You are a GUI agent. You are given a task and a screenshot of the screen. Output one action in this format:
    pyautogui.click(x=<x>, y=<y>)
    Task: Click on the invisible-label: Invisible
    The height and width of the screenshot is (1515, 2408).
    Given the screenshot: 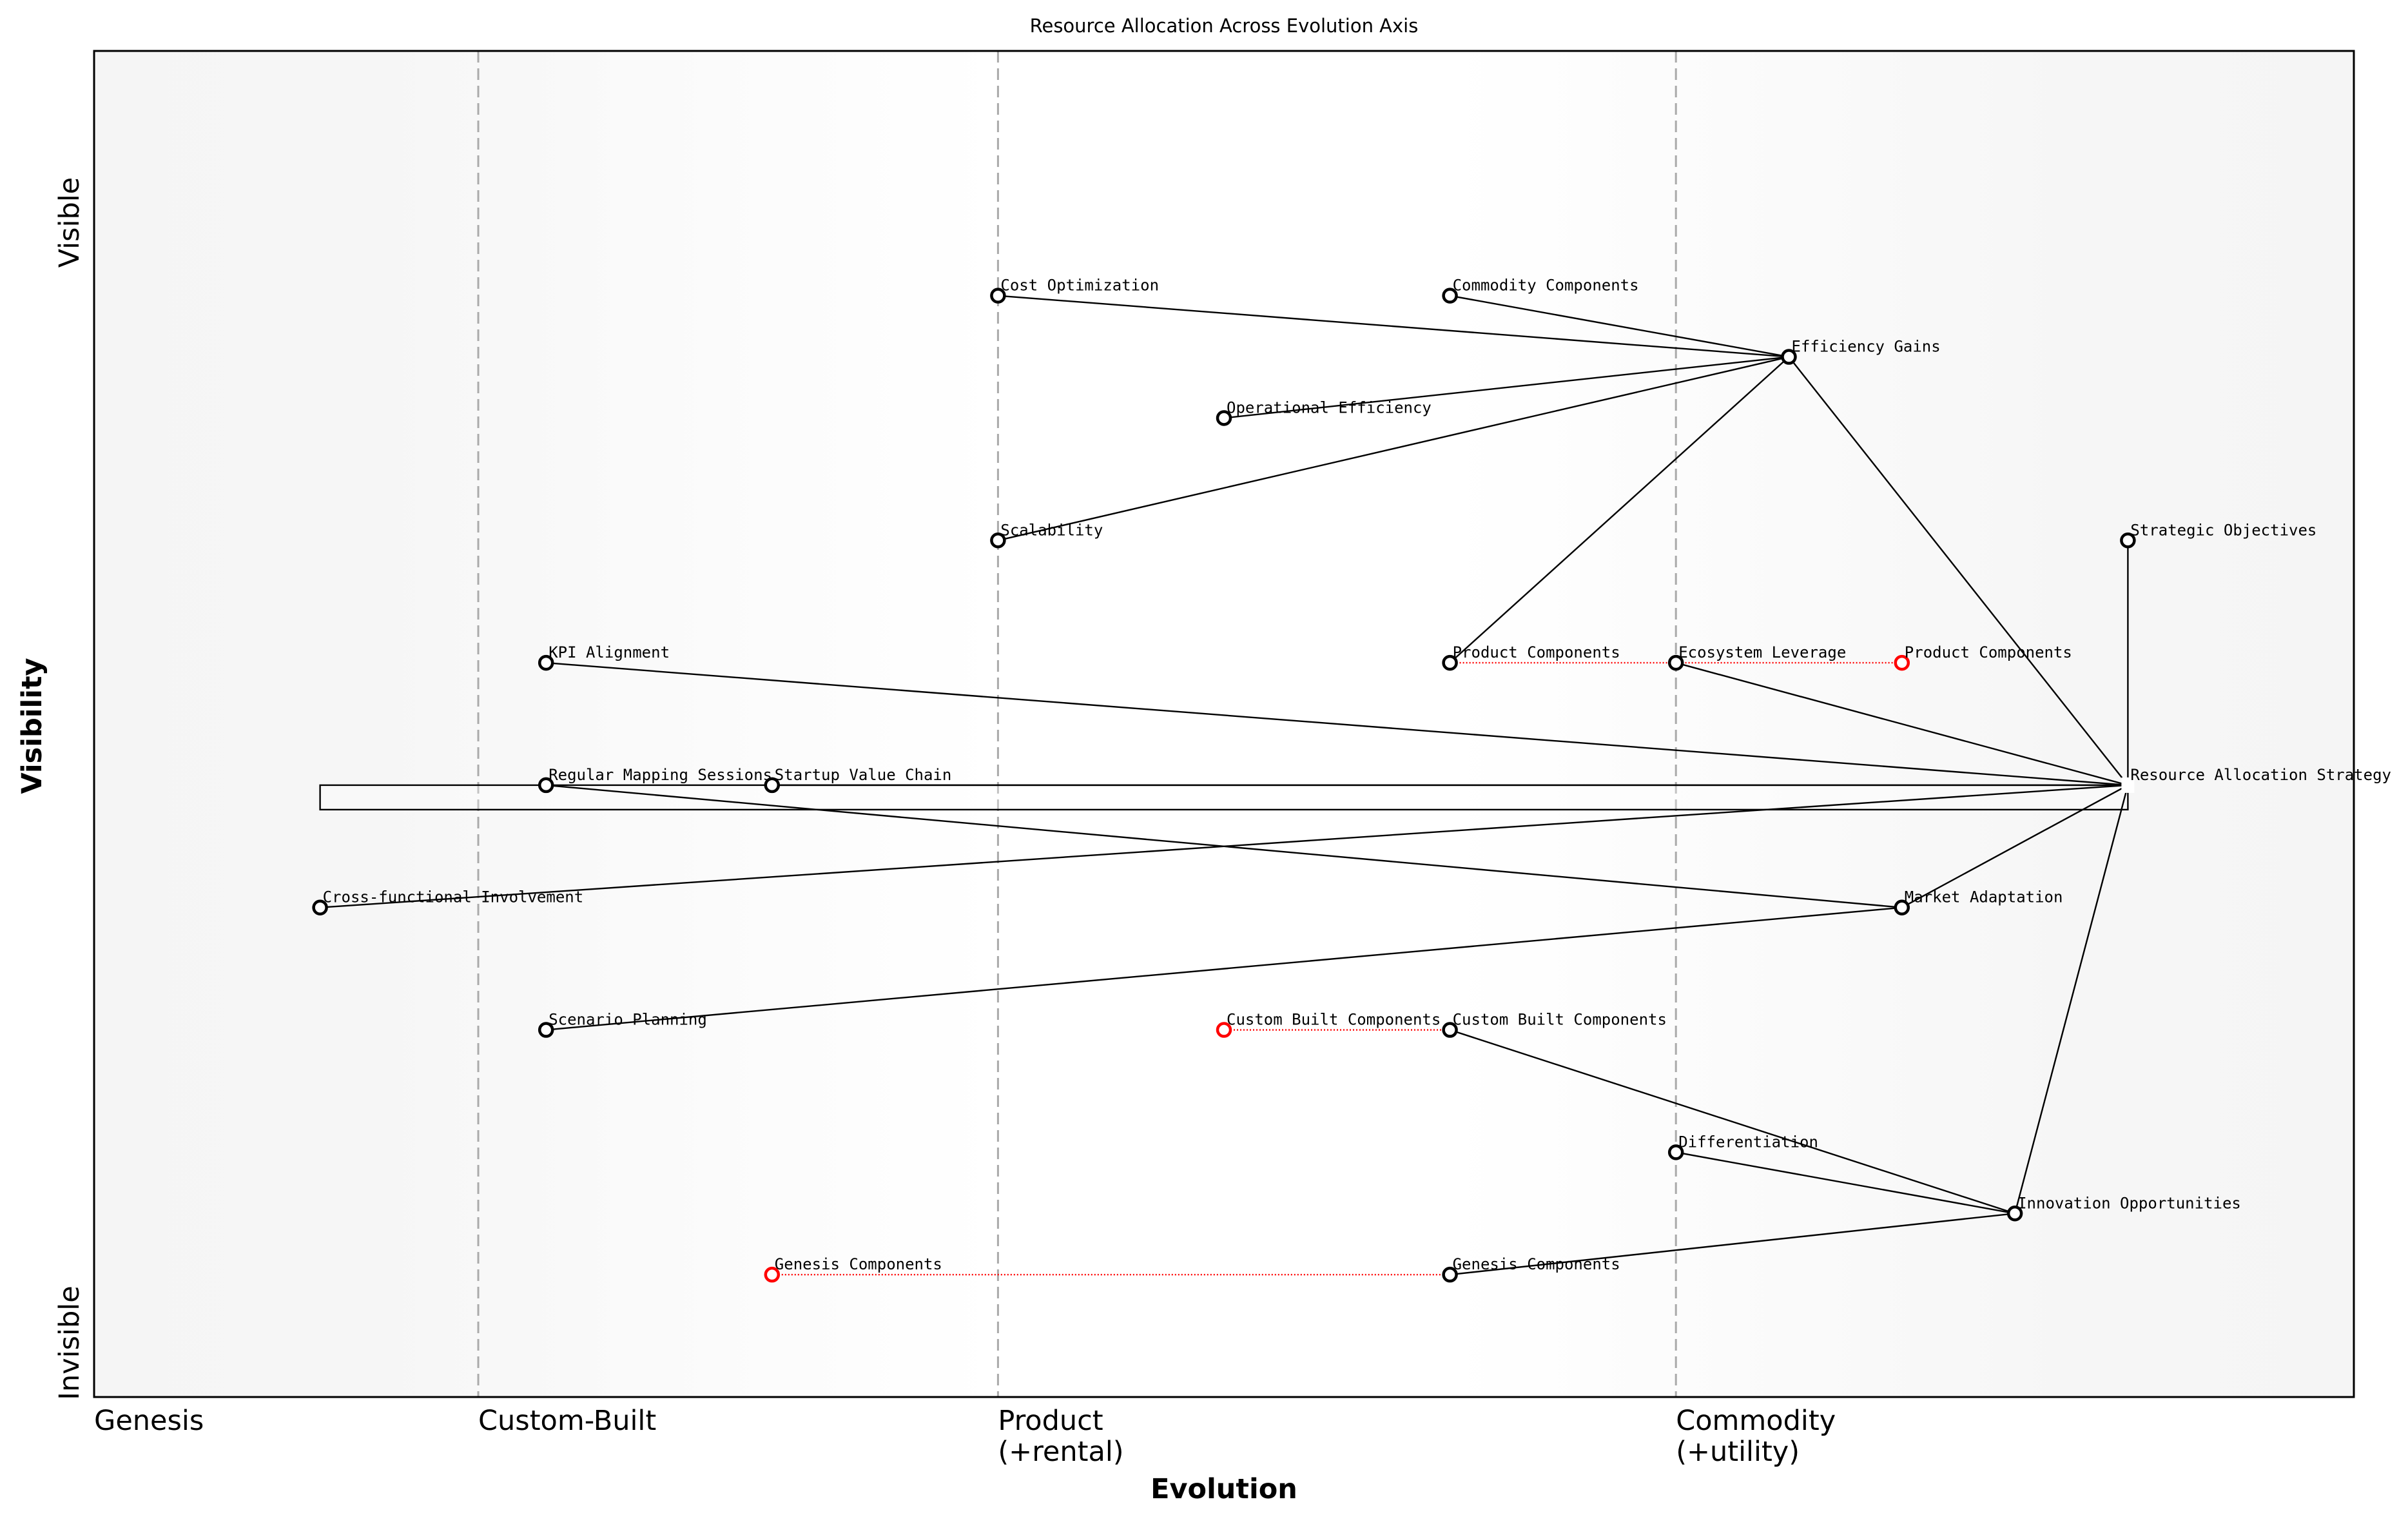 What is the action you would take?
    pyautogui.click(x=69, y=1342)
    